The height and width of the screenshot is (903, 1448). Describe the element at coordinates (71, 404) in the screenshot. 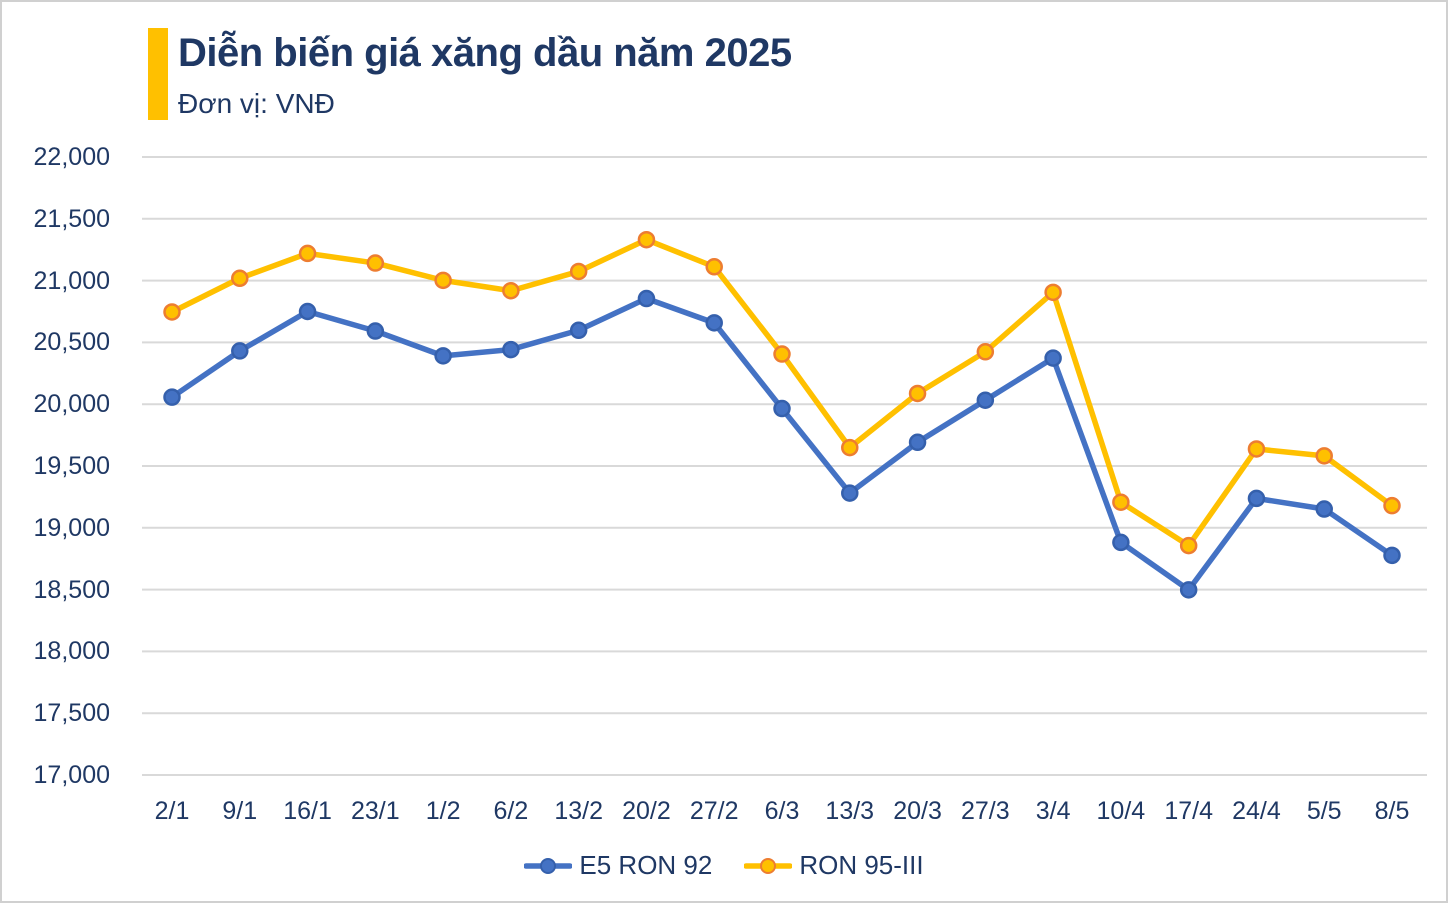

I see `y-axis-tick-label: 20,000` at that location.